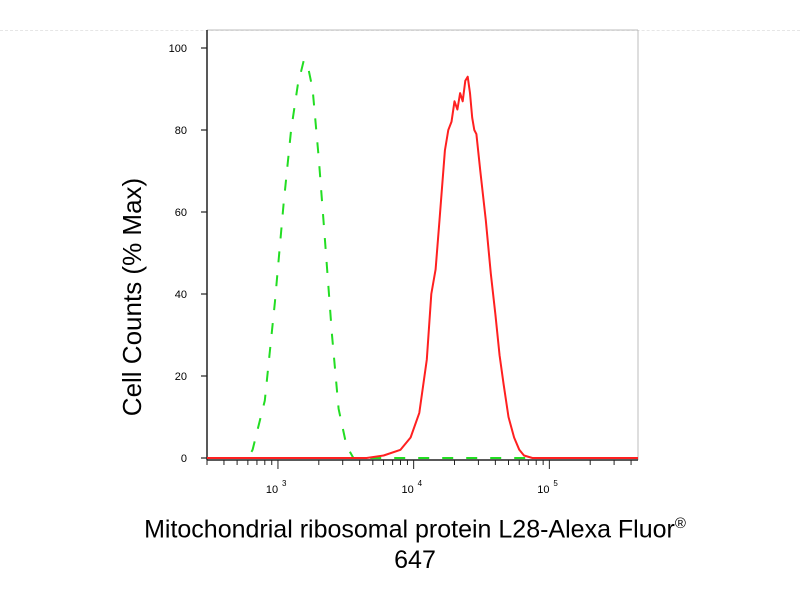 Image resolution: width=800 pixels, height=600 pixels. Describe the element at coordinates (181, 131) in the screenshot. I see `y-tick-label: 80` at that location.